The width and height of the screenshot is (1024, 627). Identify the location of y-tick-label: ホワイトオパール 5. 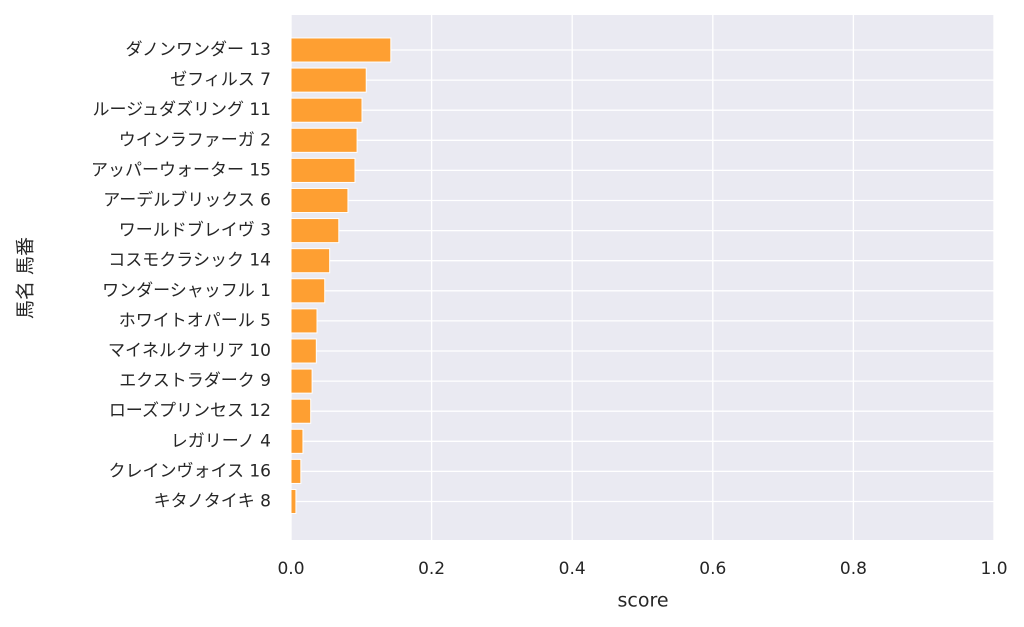
(195, 321).